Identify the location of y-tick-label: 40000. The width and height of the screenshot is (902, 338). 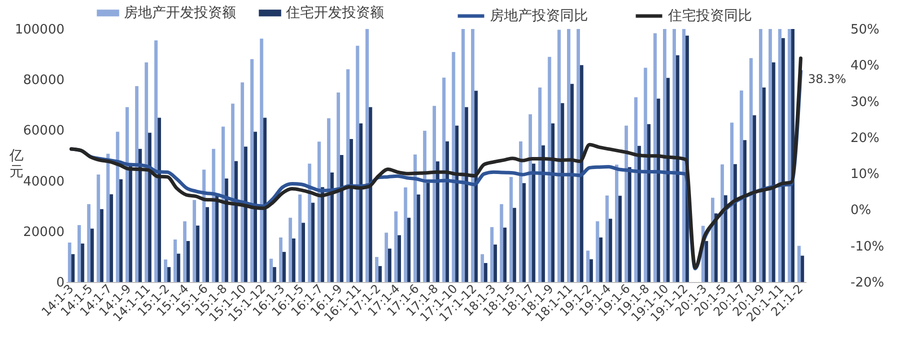
(43, 182).